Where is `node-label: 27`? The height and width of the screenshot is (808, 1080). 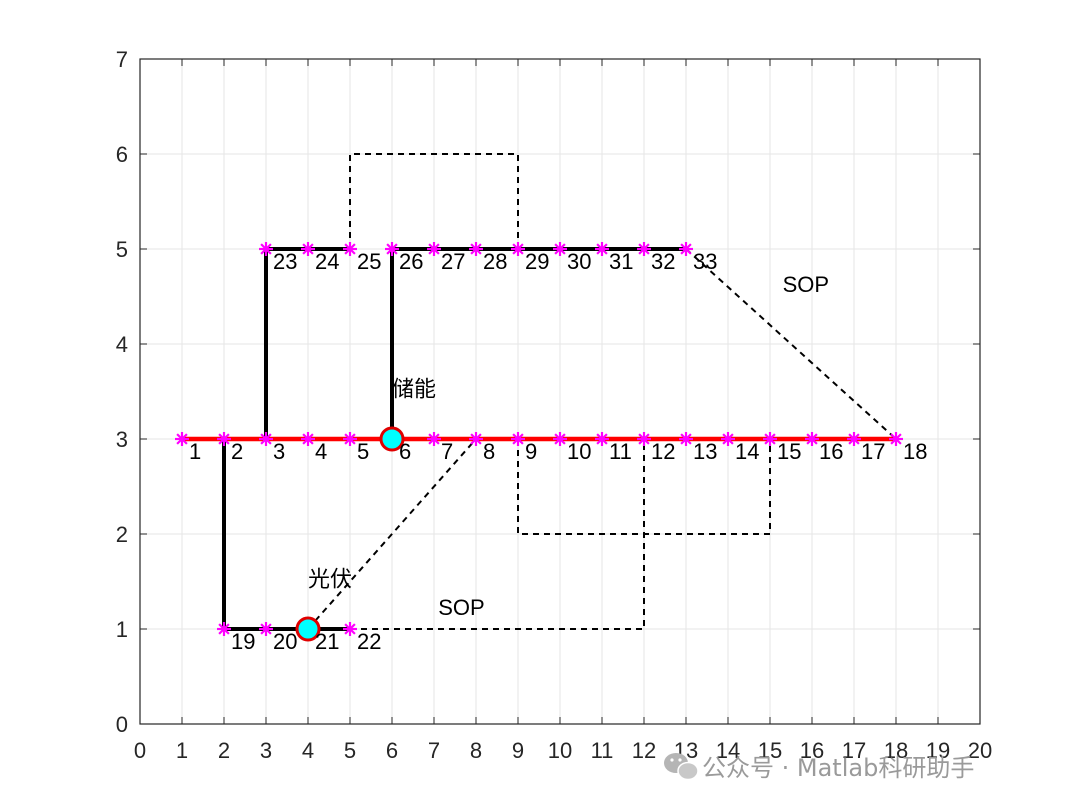
node-label: 27 is located at coordinates (453, 261).